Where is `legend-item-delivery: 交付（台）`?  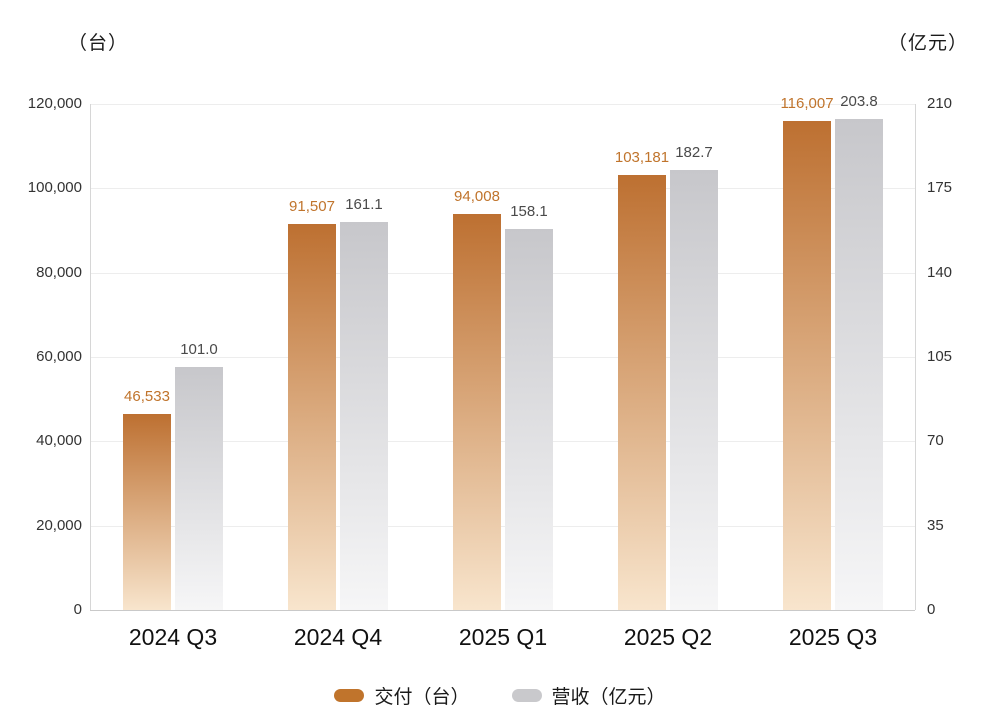
legend-item-delivery: 交付（台） is located at coordinates (402, 695).